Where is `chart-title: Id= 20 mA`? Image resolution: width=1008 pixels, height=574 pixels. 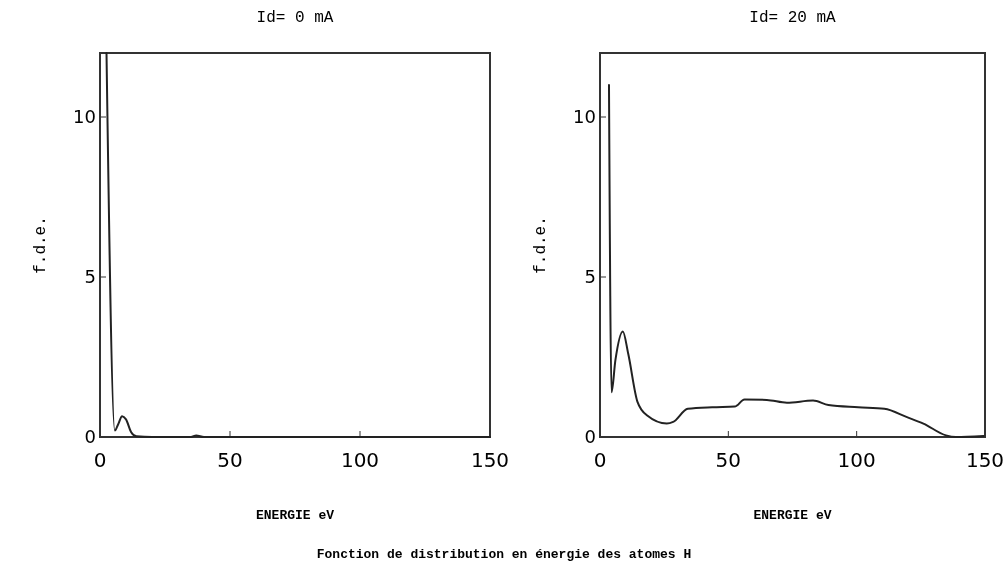
chart-title: Id= 20 mA is located at coordinates (793, 18).